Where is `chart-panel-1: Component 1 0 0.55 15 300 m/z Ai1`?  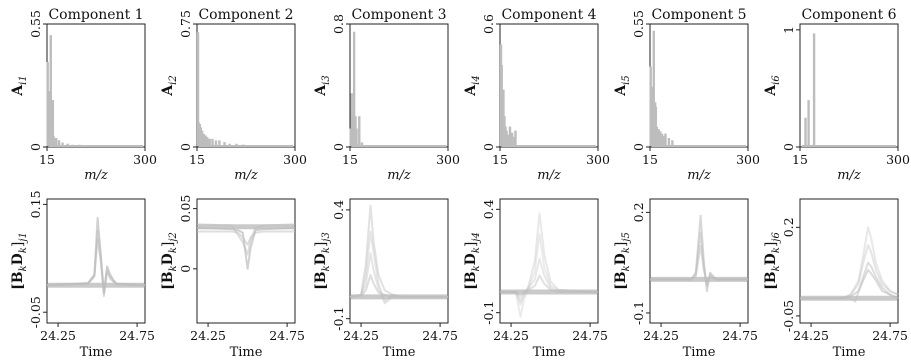 chart-panel-1: Component 1 0 0.55 15 300 m/z Ai1 is located at coordinates (83, 95).